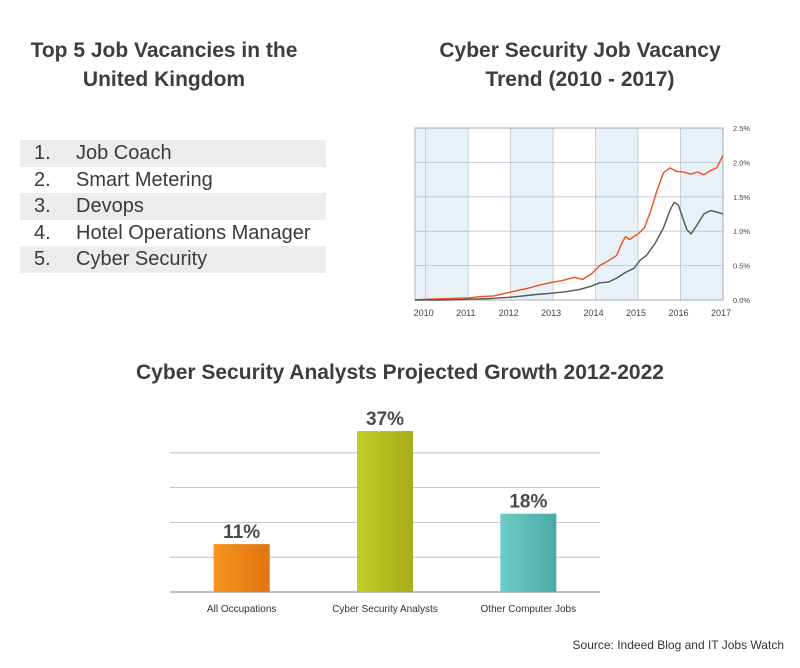 Image resolution: width=800 pixels, height=668 pixels. Describe the element at coordinates (509, 313) in the screenshot. I see `x-tick-label: 2012` at that location.